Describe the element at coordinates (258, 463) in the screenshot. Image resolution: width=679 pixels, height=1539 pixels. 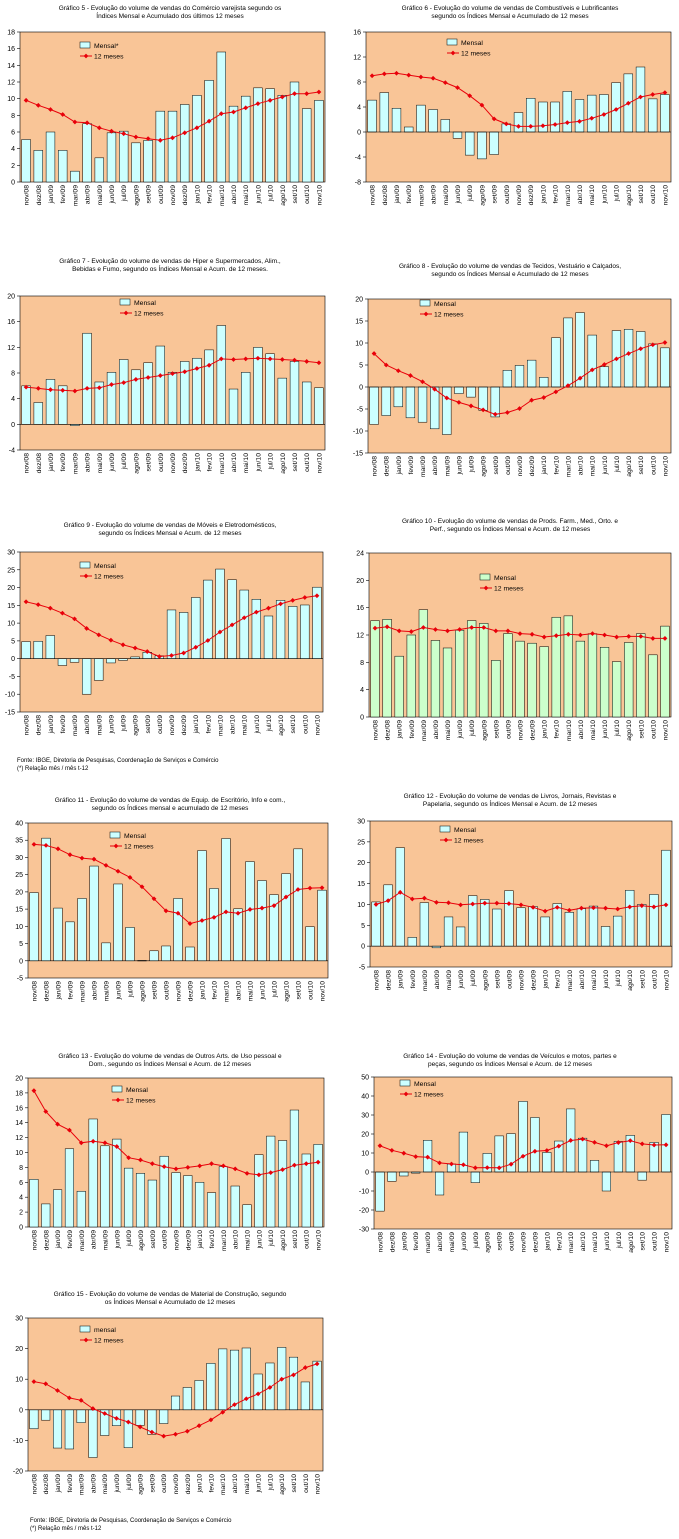
I see `x-tick-label: jun/10` at that location.